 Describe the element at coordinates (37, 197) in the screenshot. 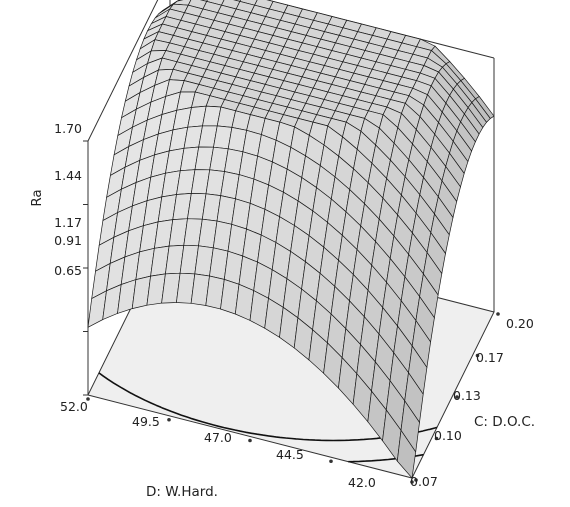

I see `z-axis-label: Ra` at that location.